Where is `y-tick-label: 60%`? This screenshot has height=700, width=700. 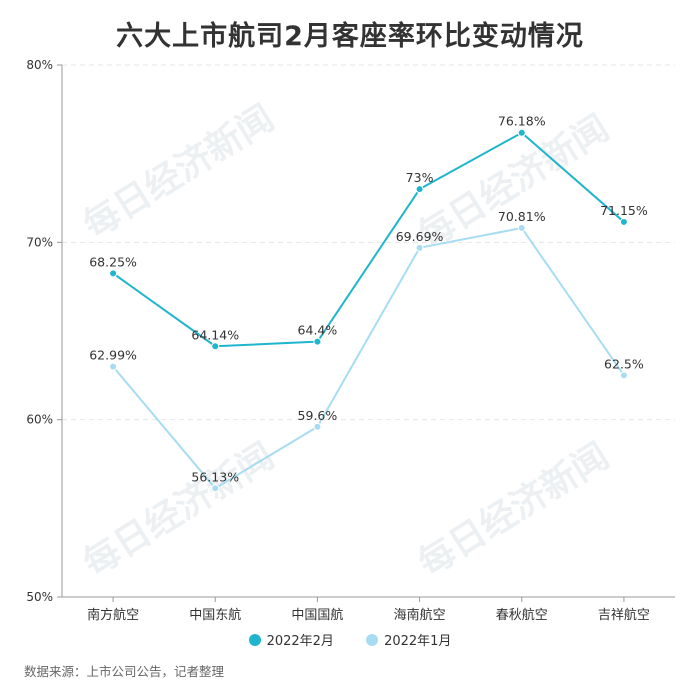 y-tick-label: 60% is located at coordinates (39, 420).